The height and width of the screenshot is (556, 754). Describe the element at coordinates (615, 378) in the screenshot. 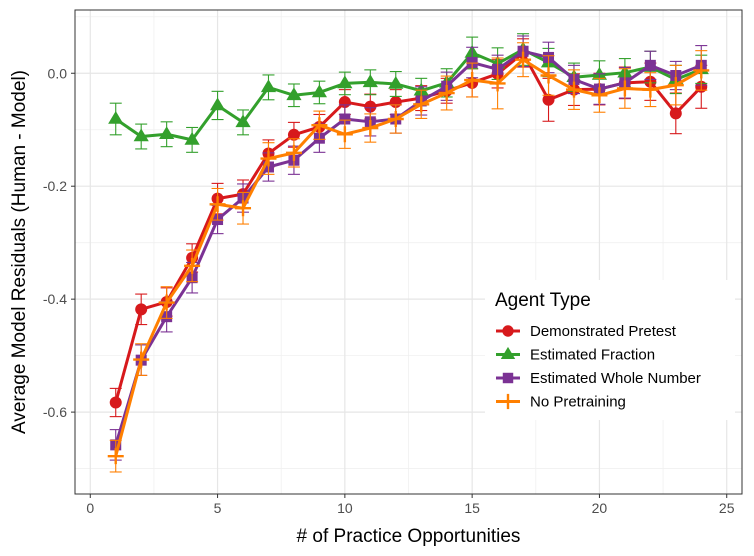

I see `legend-label: Estimated Whole Number` at that location.